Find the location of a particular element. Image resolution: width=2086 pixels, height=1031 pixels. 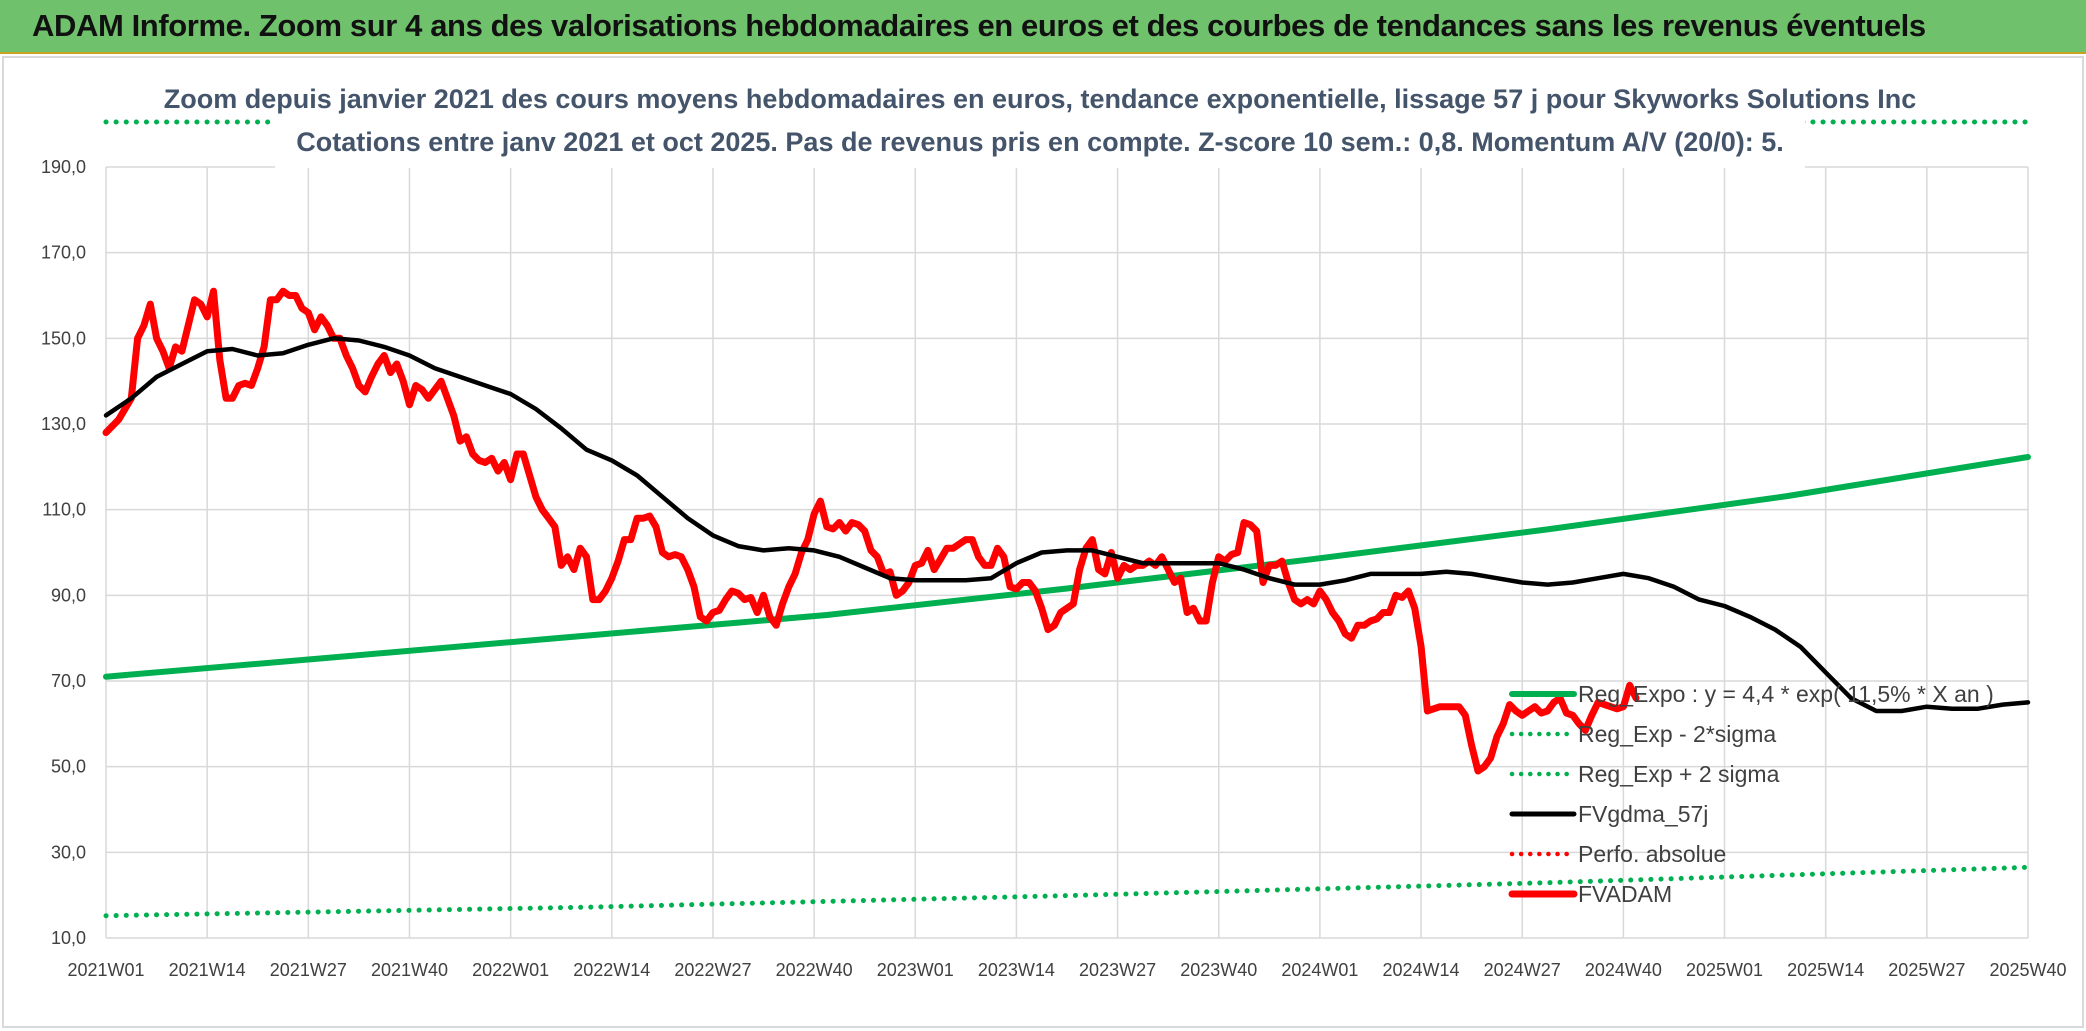

legend-label: FVADAM is located at coordinates (1625, 894).